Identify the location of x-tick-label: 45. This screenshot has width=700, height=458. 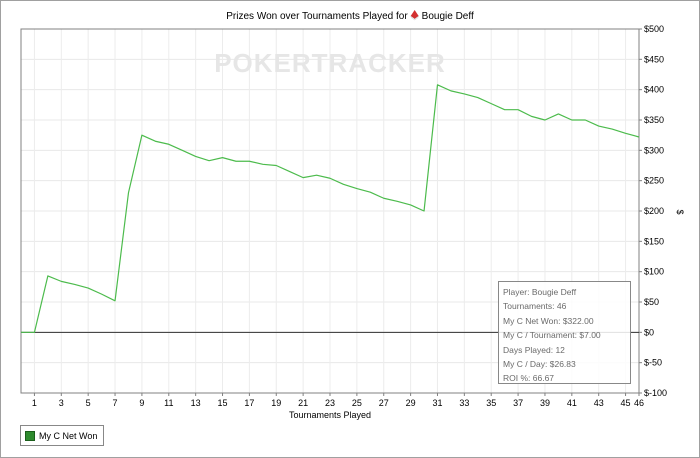
(626, 403).